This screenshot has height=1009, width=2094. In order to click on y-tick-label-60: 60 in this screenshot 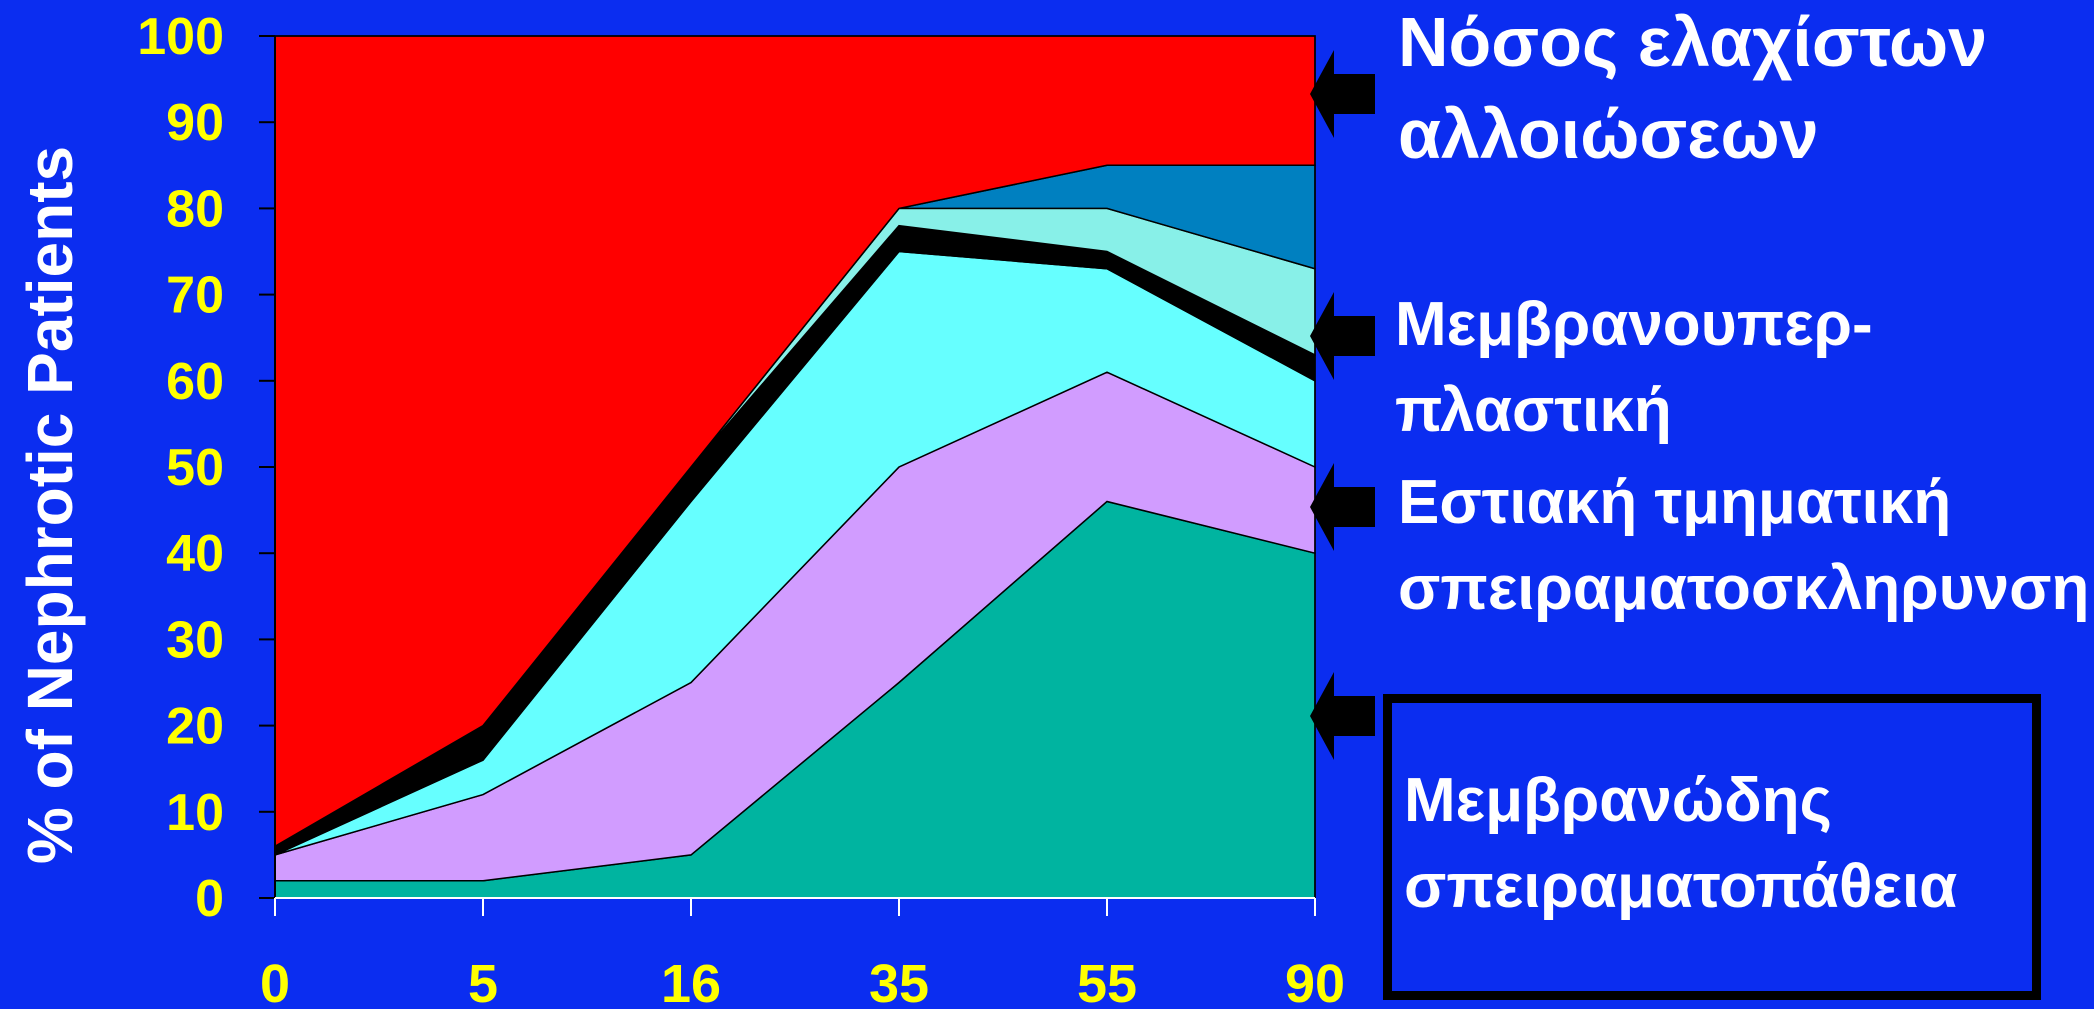, I will do `click(195, 382)`.